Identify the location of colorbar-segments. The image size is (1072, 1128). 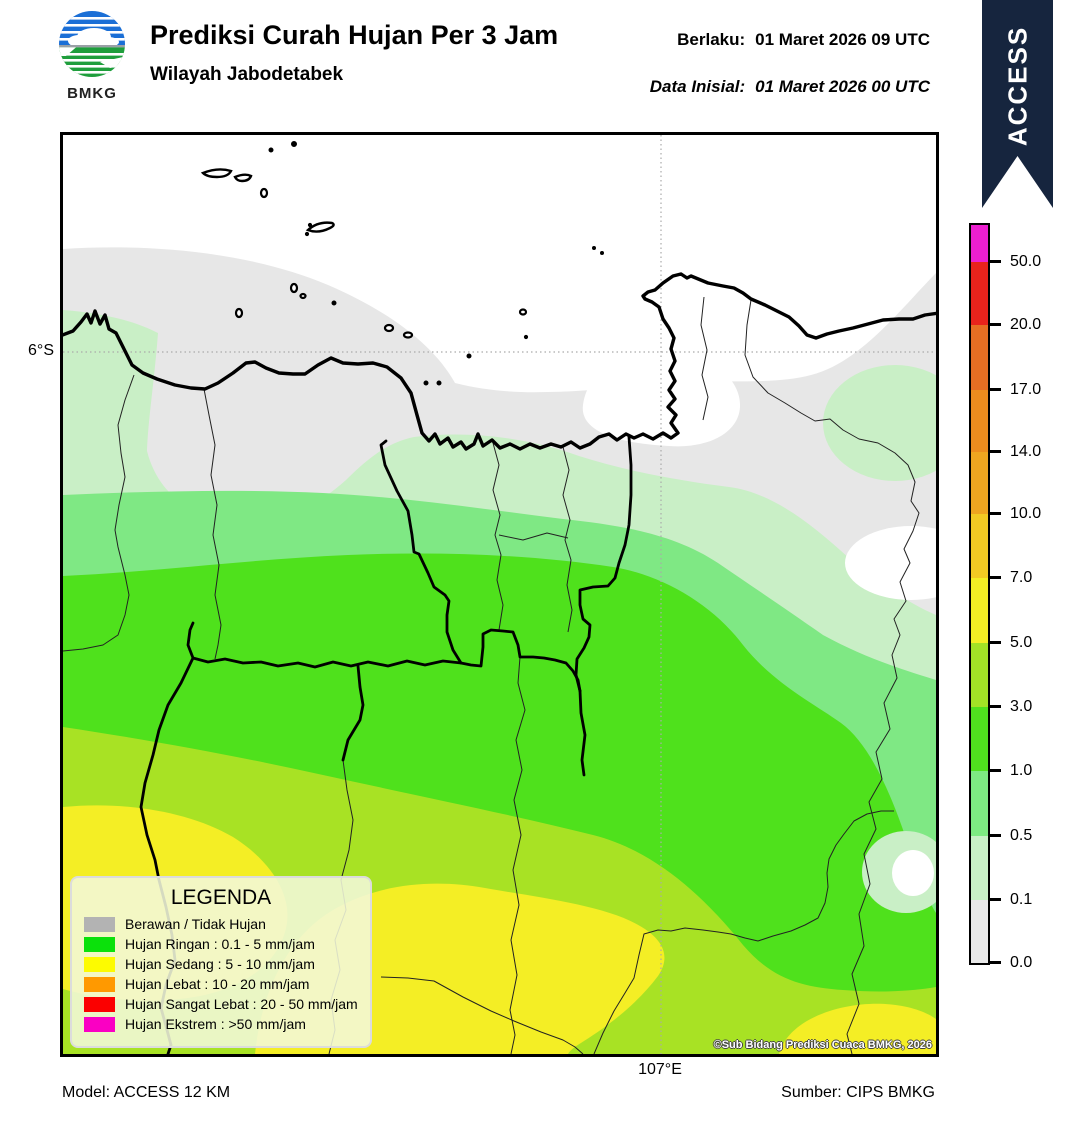
(979, 594).